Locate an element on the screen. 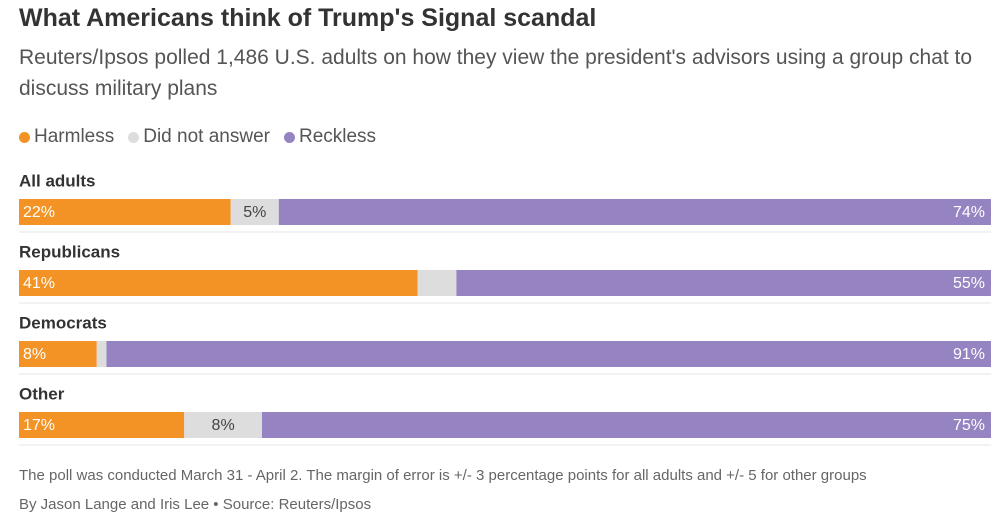 This screenshot has height=527, width=1007. legend-label: Did not answer is located at coordinates (206, 136).